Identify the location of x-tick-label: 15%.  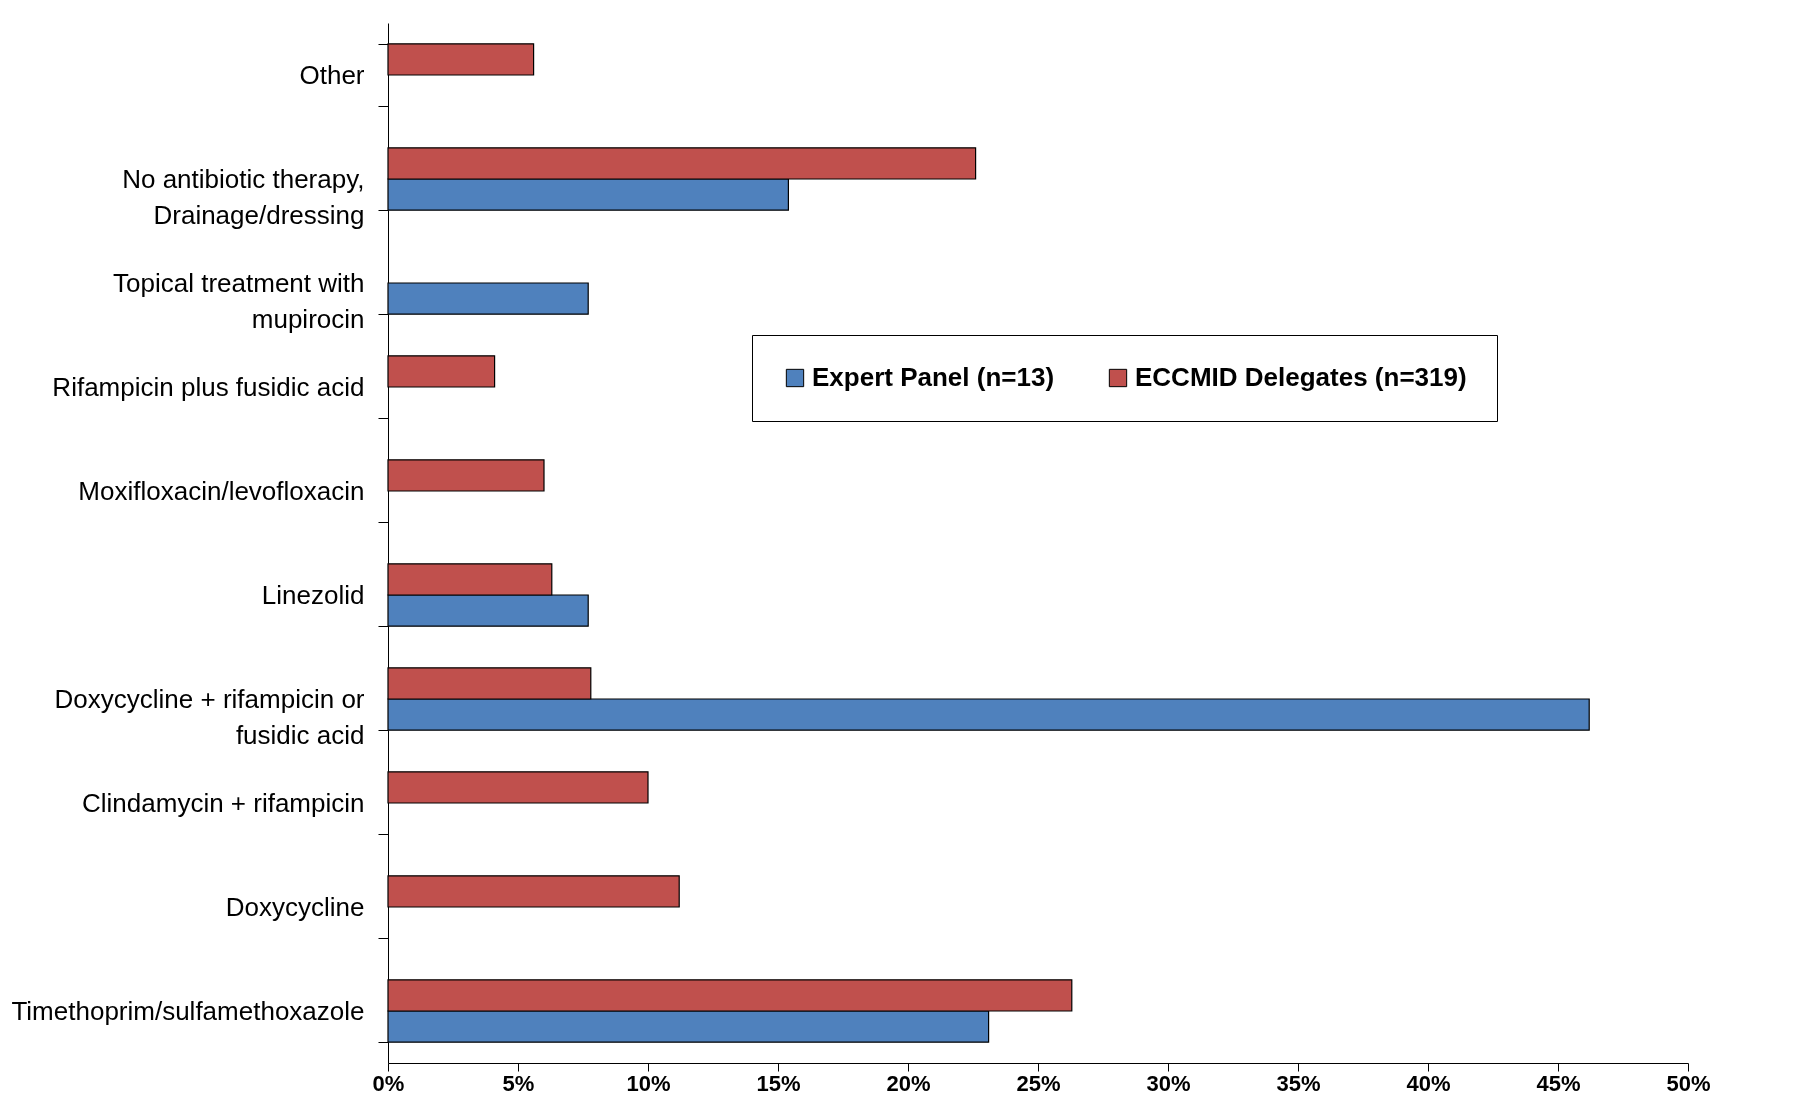
(778, 1083).